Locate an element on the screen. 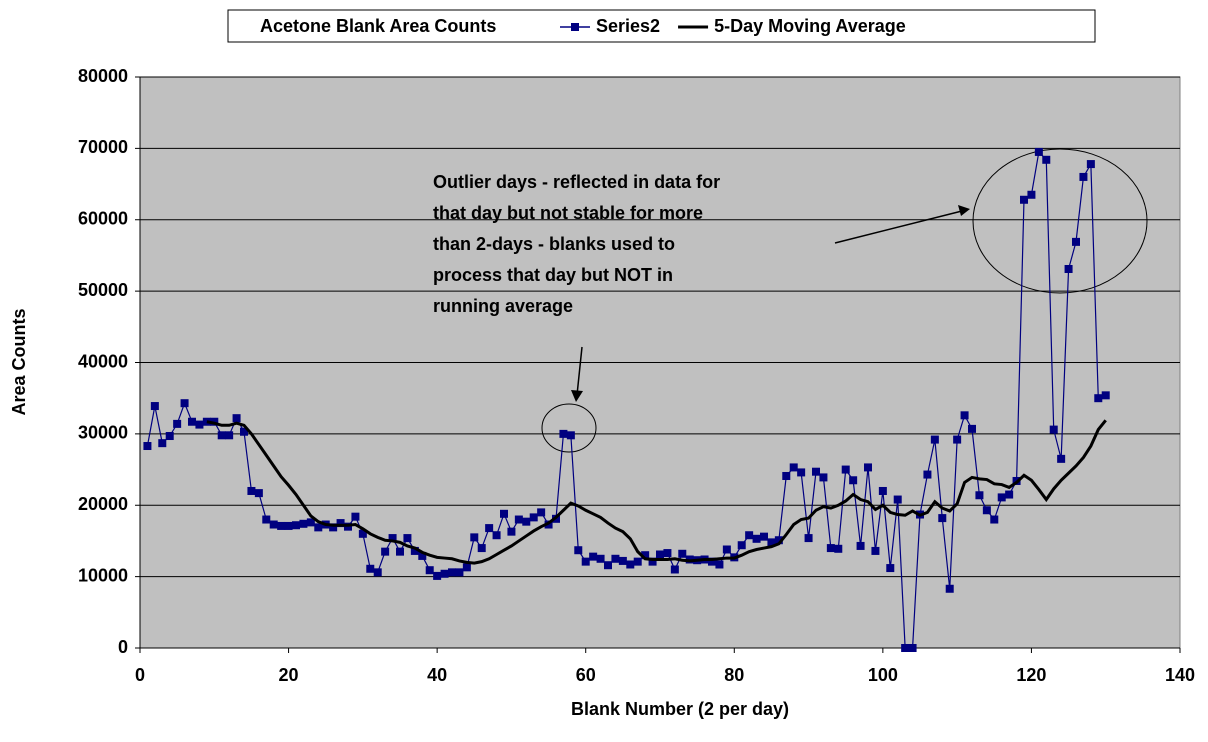 This screenshot has height=742, width=1208. x-axis-label: Blank Number (2 per day) is located at coordinates (680, 709).